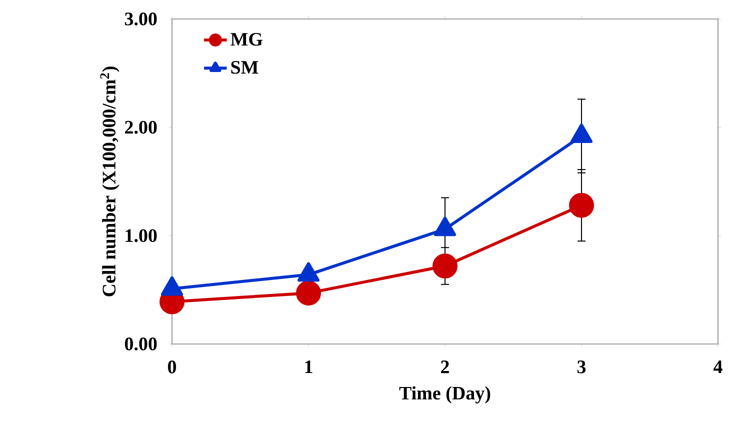 The height and width of the screenshot is (436, 731). Describe the element at coordinates (172, 367) in the screenshot. I see `x-tick-label: 0` at that location.